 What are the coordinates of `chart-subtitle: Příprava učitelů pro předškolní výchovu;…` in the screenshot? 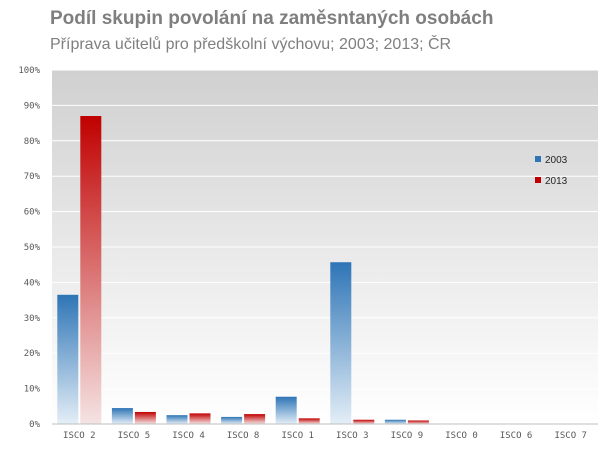 It's located at (251, 44).